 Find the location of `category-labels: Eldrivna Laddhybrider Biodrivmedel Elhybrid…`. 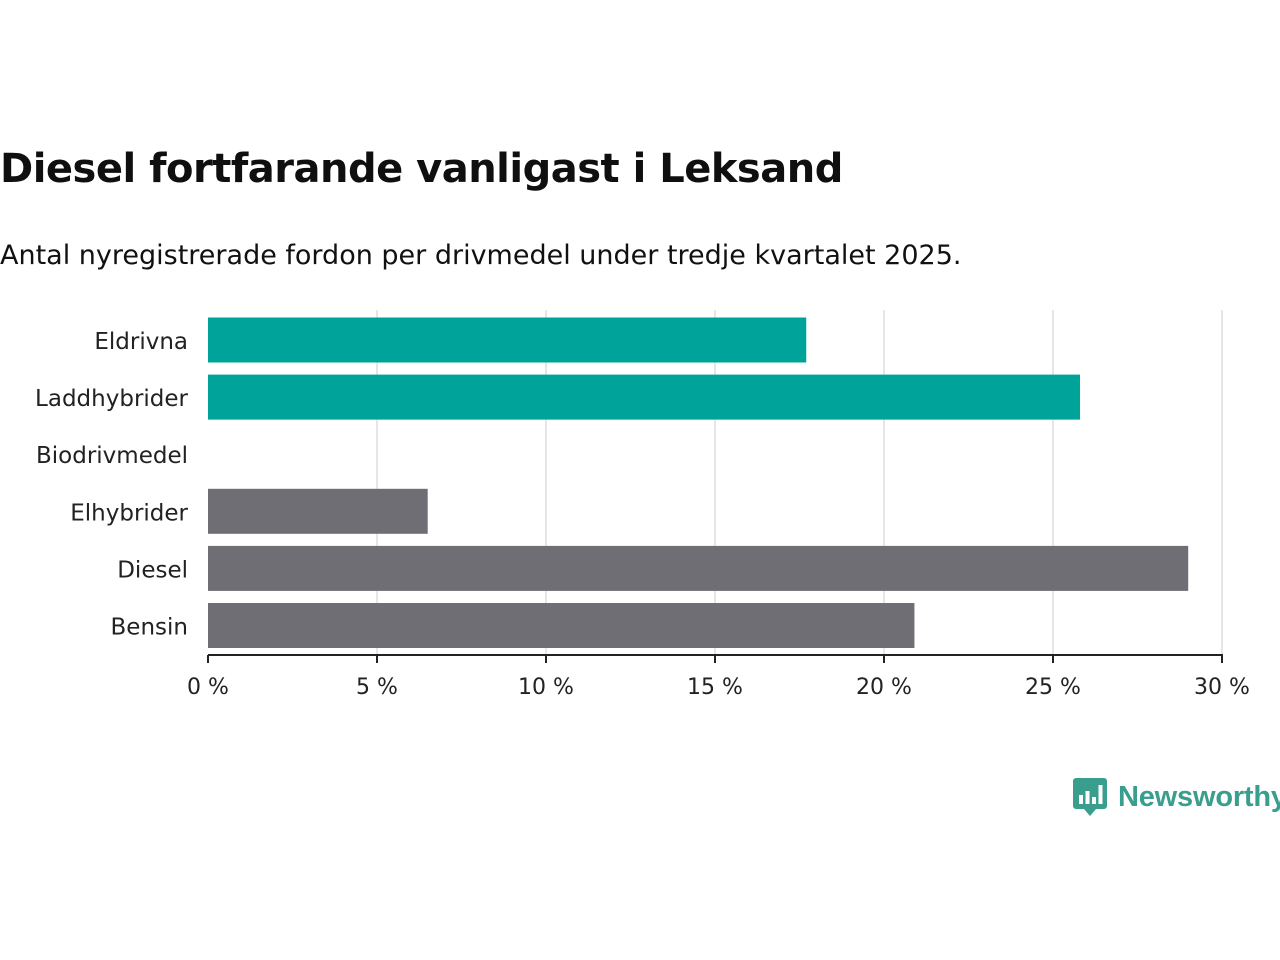

category-labels: Eldrivna Laddhybrider Biodrivmedel Elhybrid… is located at coordinates (111, 485).